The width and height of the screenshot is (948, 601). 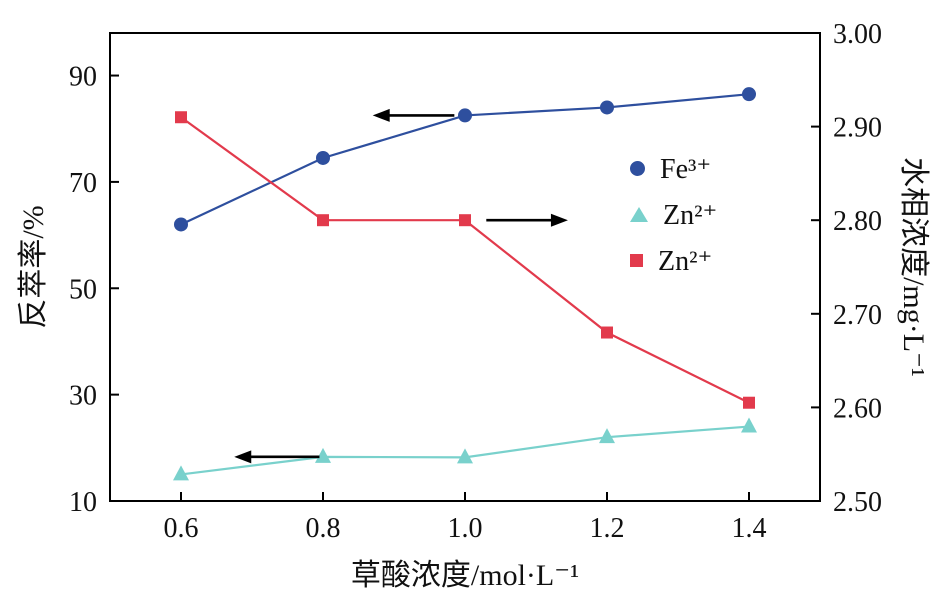 I want to click on legend-item-fe3: Fe³⁺, so click(x=673, y=168).